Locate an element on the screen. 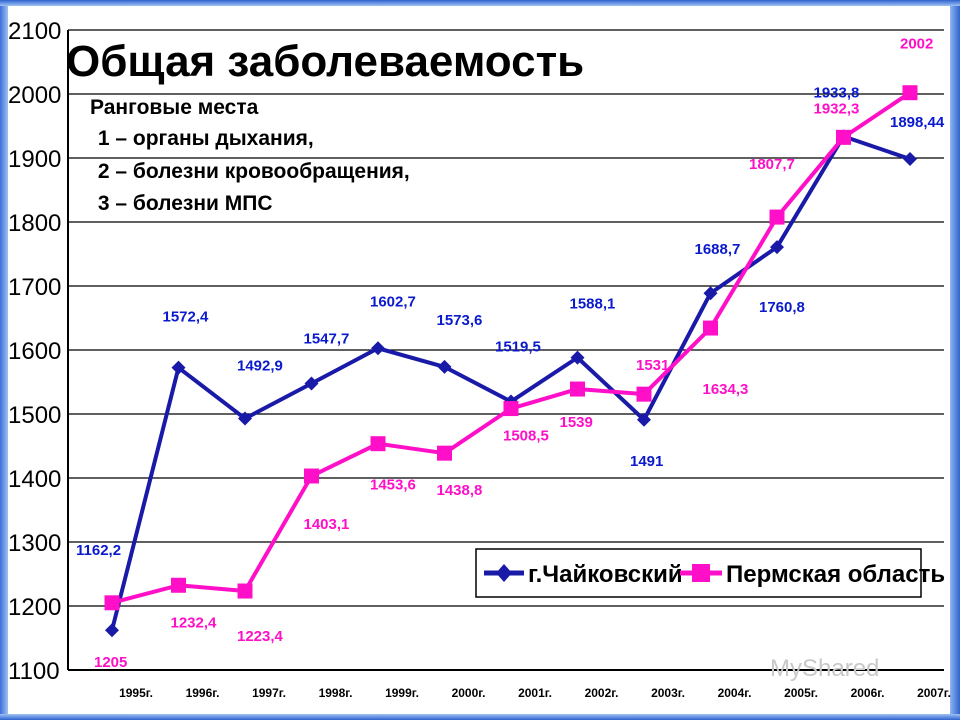  annotation-line-2: 1 – органы дыхания, is located at coordinates (203, 138).